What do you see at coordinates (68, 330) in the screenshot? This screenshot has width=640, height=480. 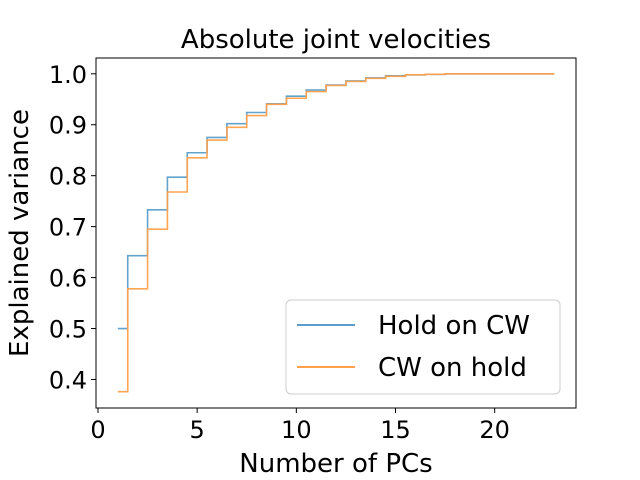 I see `y-tick-label: 0.5` at bounding box center [68, 330].